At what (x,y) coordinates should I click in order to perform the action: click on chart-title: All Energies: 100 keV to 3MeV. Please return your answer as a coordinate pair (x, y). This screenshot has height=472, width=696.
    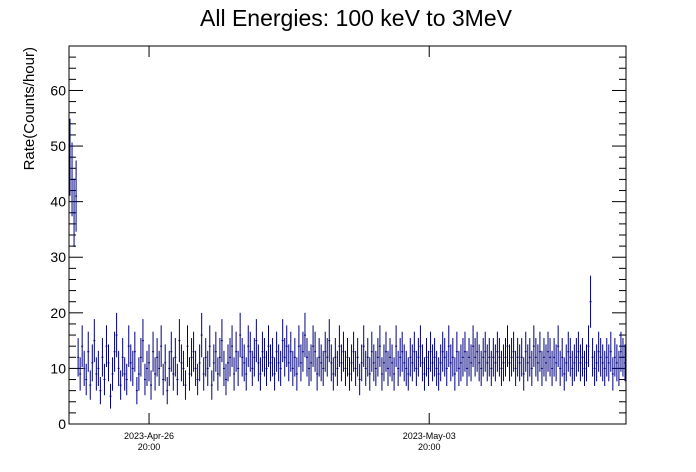
    Looking at the image, I should click on (356, 18).